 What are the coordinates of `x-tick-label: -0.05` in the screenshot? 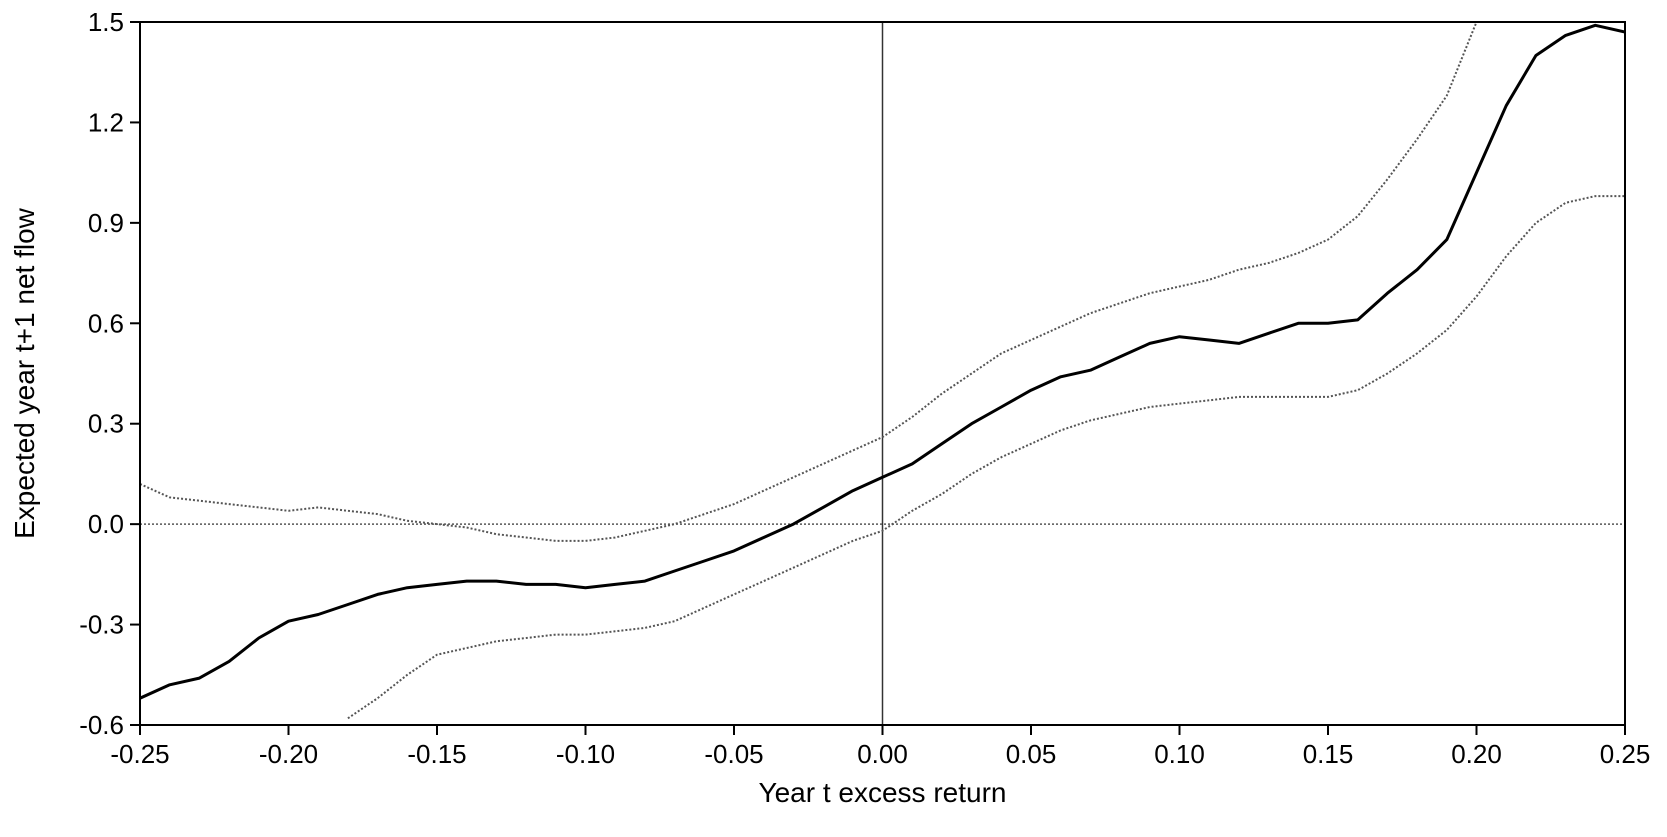 It's located at (733, 754).